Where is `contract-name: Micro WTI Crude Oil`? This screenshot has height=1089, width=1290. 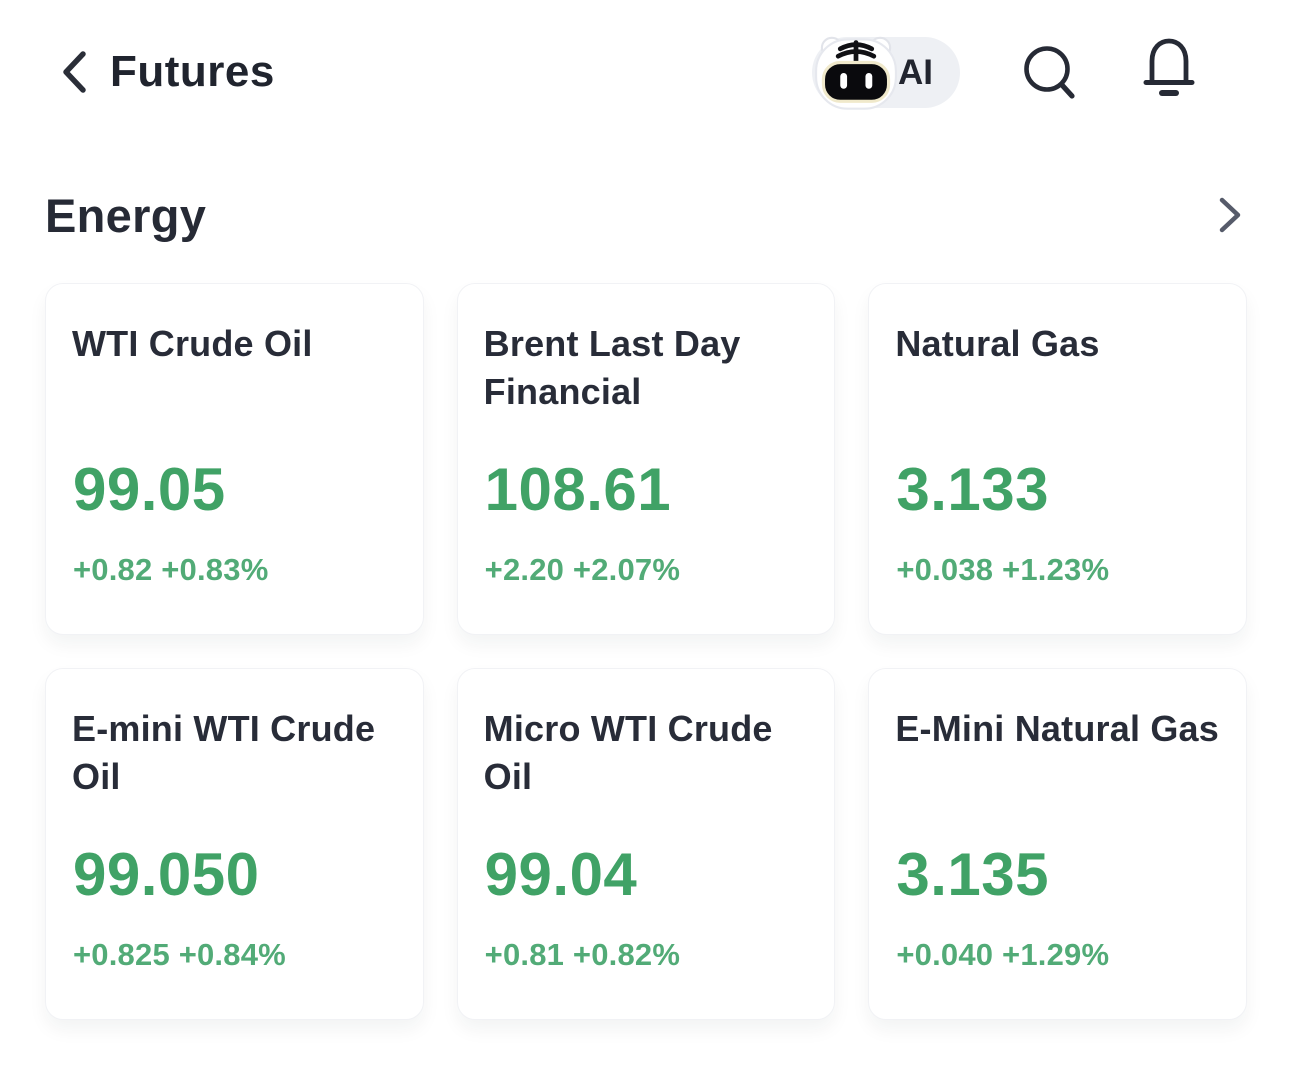
contract-name: Micro WTI Crude Oil is located at coordinates (628, 752).